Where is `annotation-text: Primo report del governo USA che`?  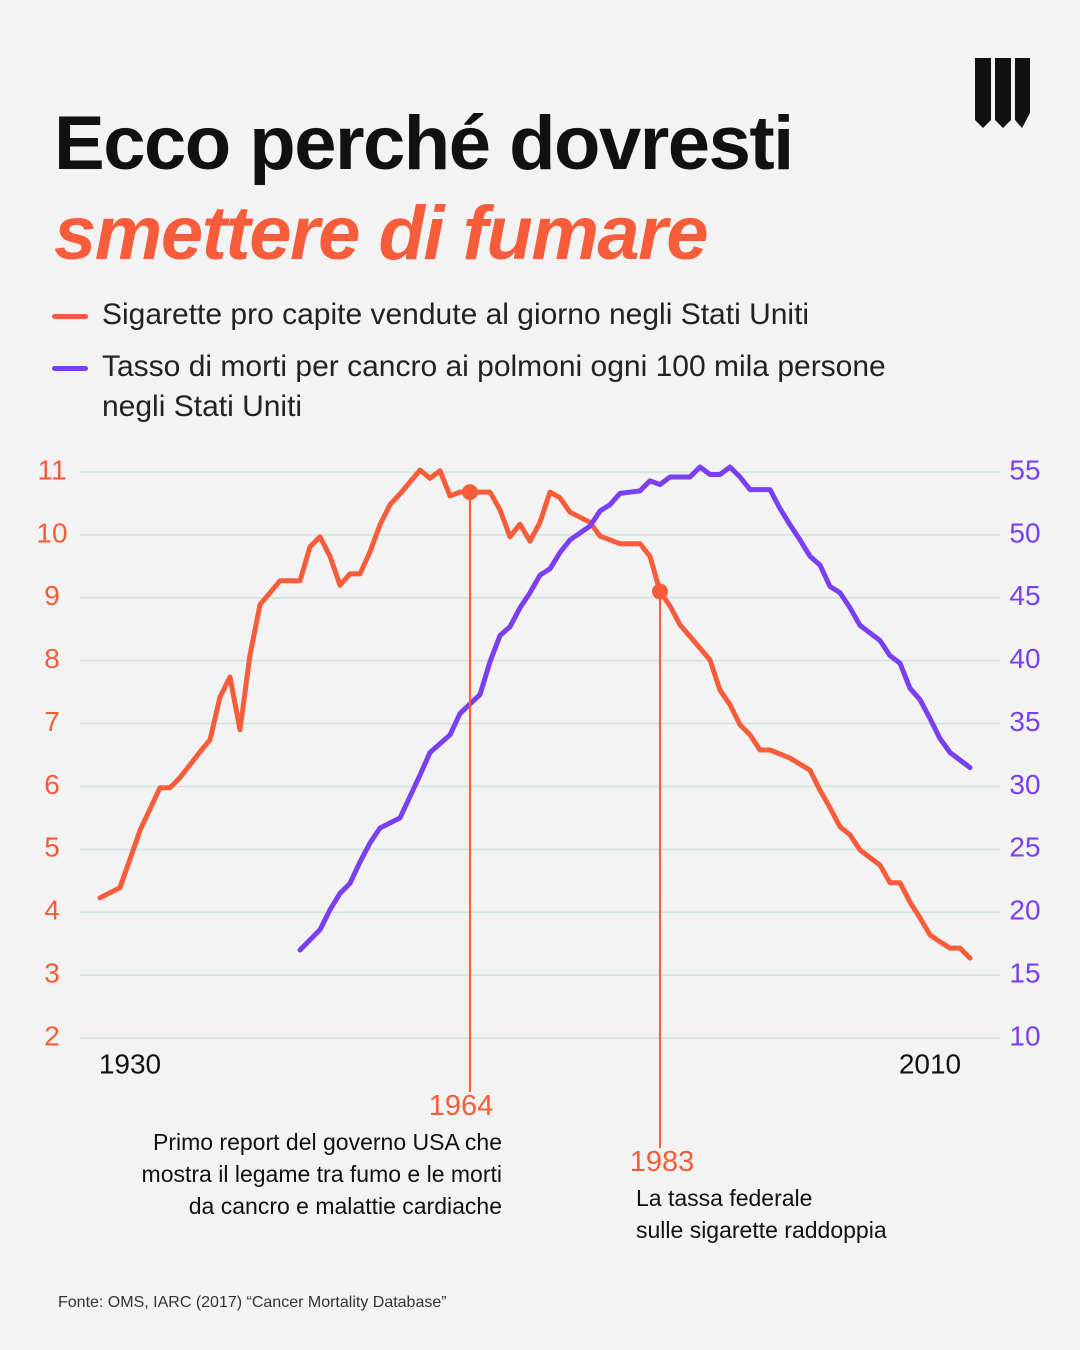
annotation-text: Primo report del governo USA che is located at coordinates (327, 1142).